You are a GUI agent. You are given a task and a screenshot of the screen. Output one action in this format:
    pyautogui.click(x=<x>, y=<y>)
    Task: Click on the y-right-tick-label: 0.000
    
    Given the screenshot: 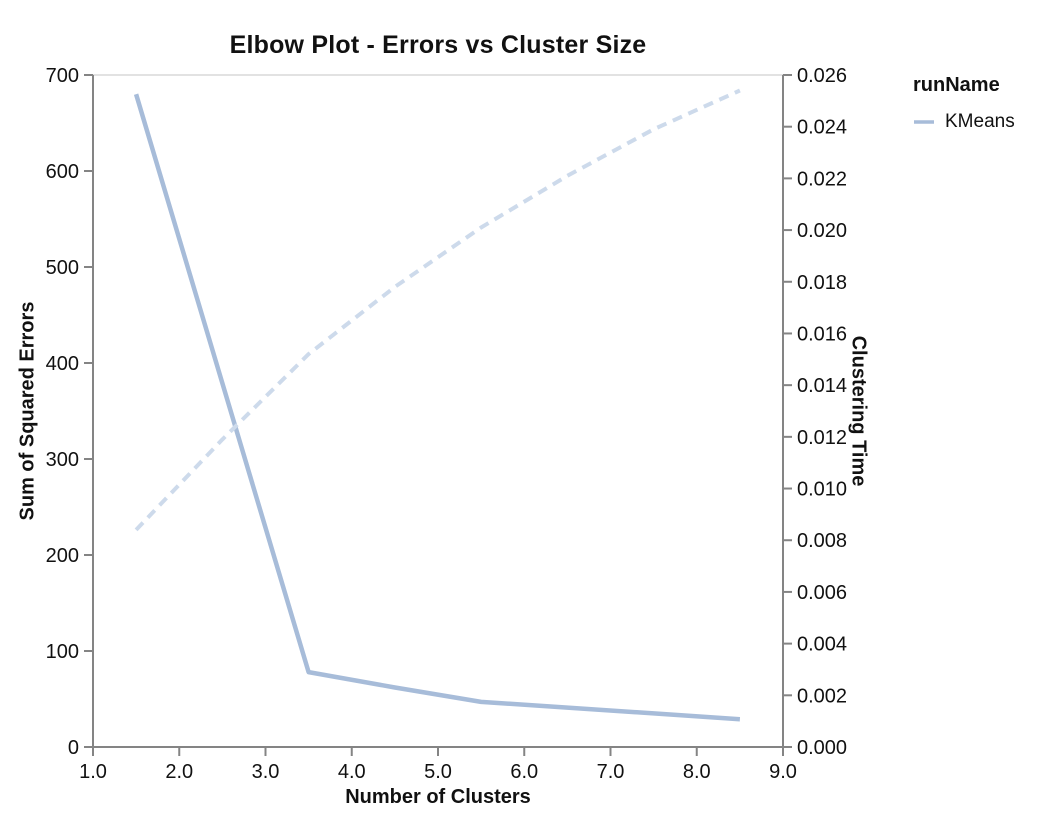 What is the action you would take?
    pyautogui.click(x=822, y=748)
    